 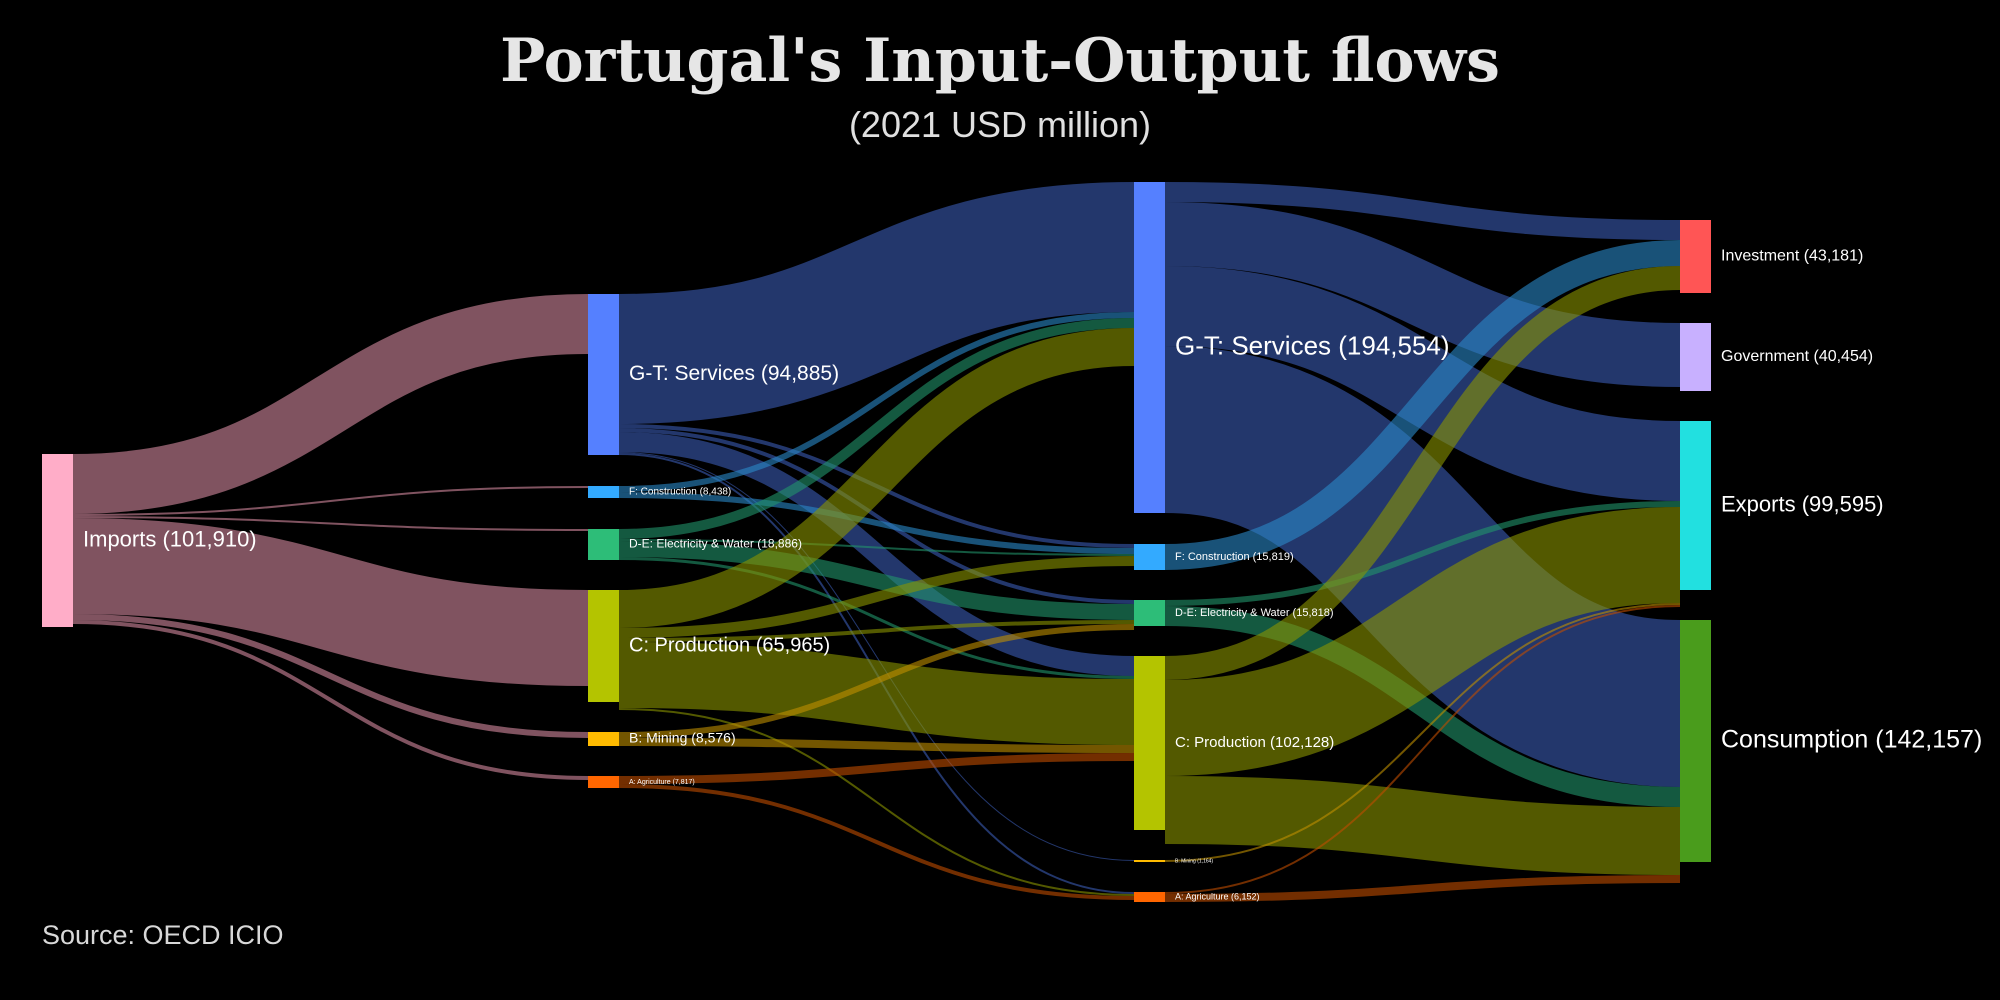 What do you see at coordinates (330, 523) in the screenshot?
I see `flow-imports-to-de1` at bounding box center [330, 523].